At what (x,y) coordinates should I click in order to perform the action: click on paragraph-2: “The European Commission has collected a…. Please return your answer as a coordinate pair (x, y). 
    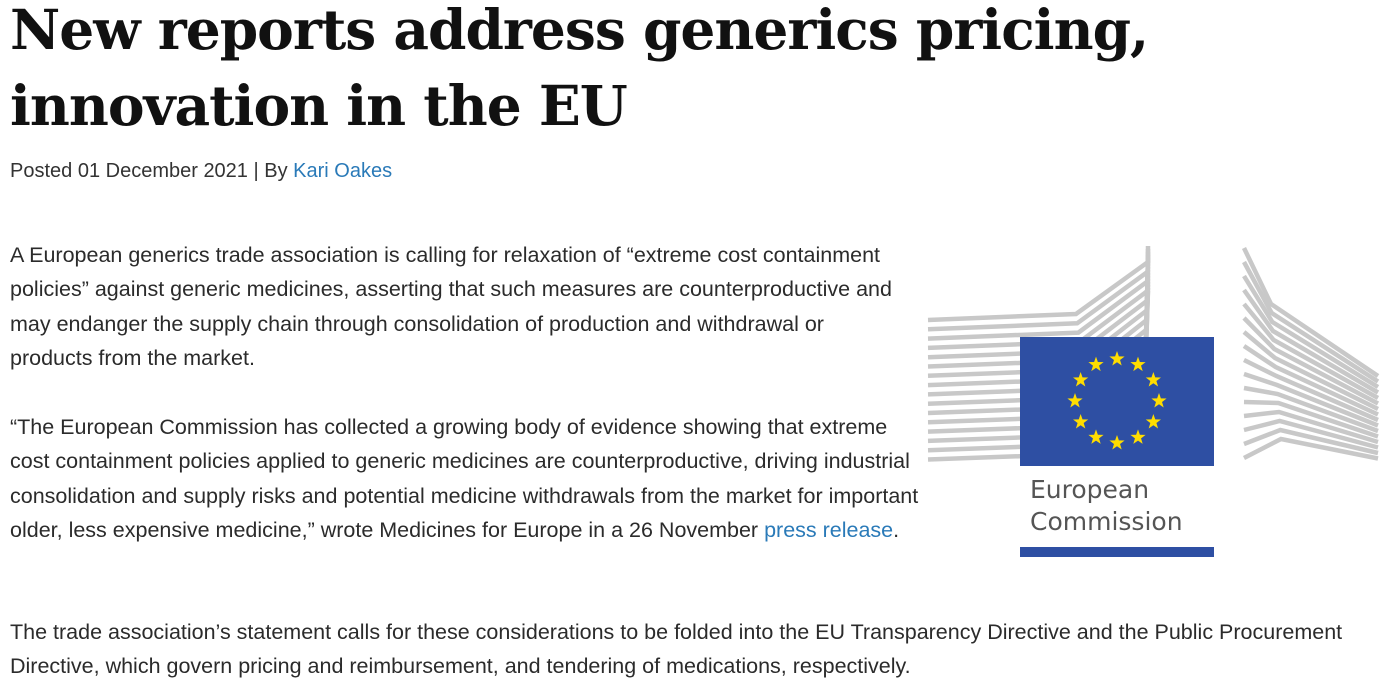
    Looking at the image, I should click on (467, 478).